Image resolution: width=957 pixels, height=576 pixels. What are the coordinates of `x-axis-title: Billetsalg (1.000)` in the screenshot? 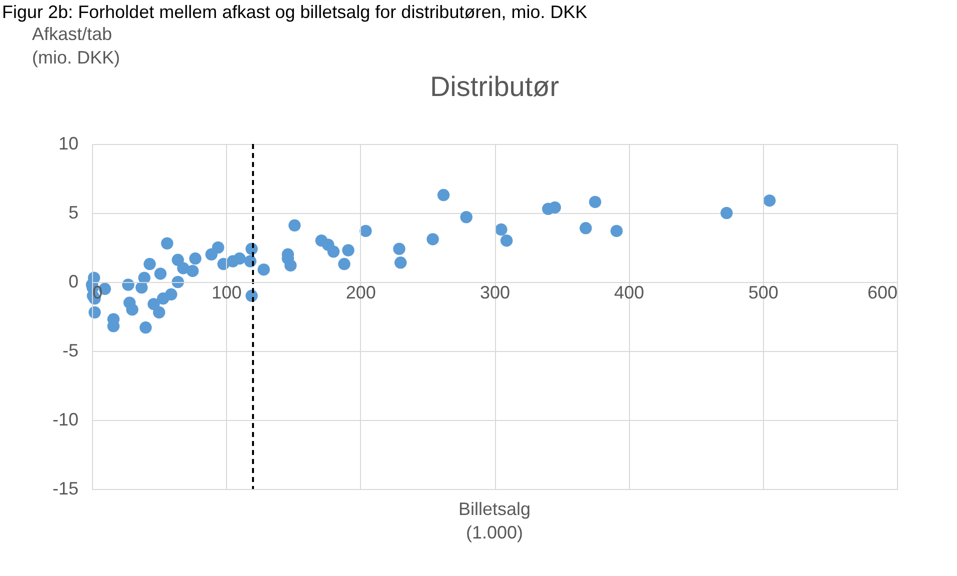 It's located at (494, 520).